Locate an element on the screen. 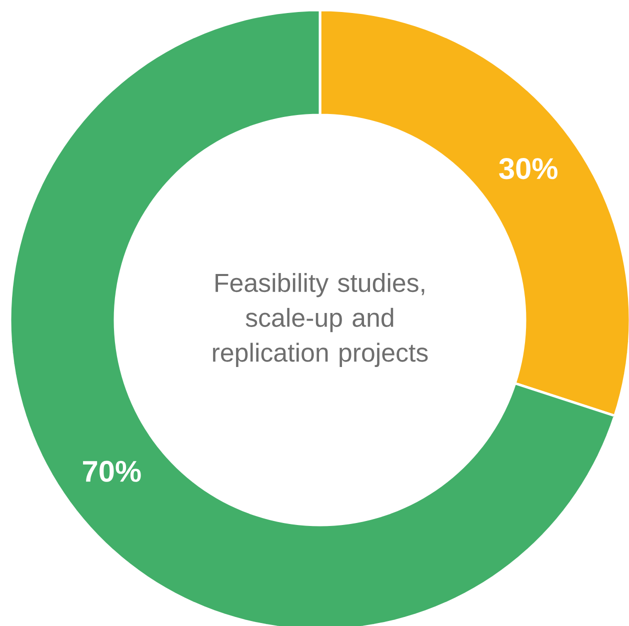 The height and width of the screenshot is (626, 629). data-label: 70% is located at coordinates (112, 471).